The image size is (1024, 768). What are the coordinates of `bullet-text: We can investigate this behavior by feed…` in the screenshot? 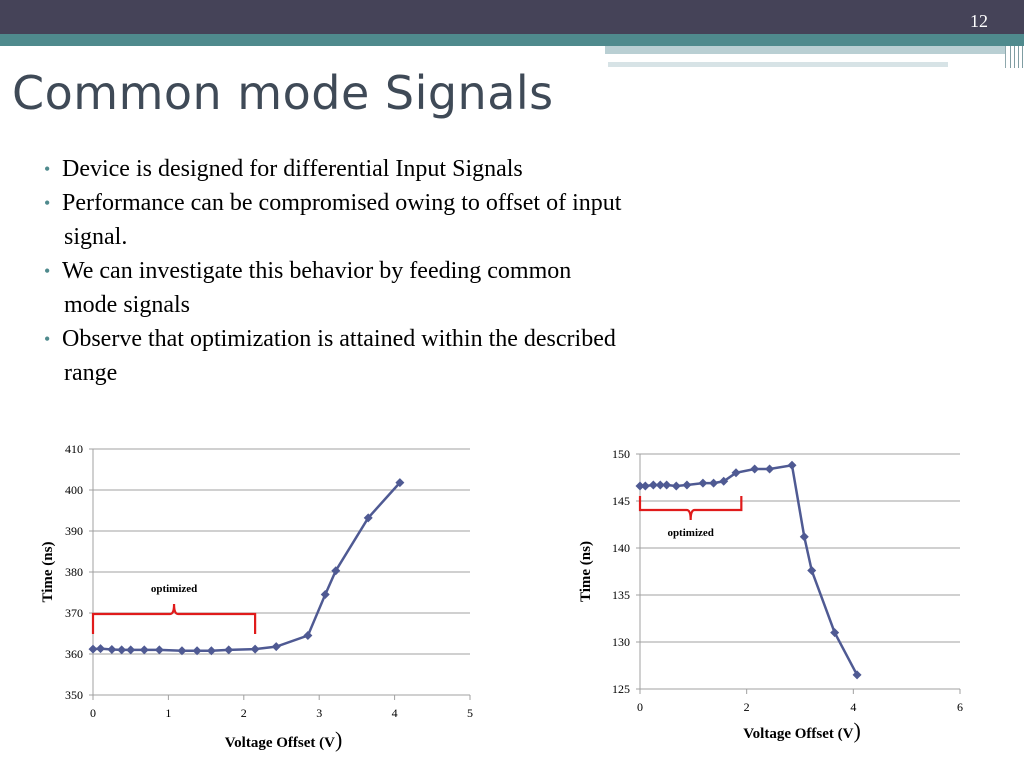 It's located at (317, 271).